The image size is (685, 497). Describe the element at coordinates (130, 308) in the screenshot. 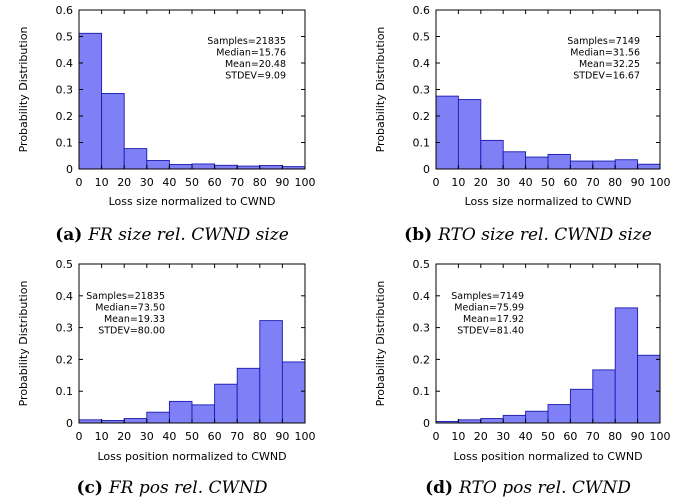

I see `stats-annotation: Median=73.50` at that location.